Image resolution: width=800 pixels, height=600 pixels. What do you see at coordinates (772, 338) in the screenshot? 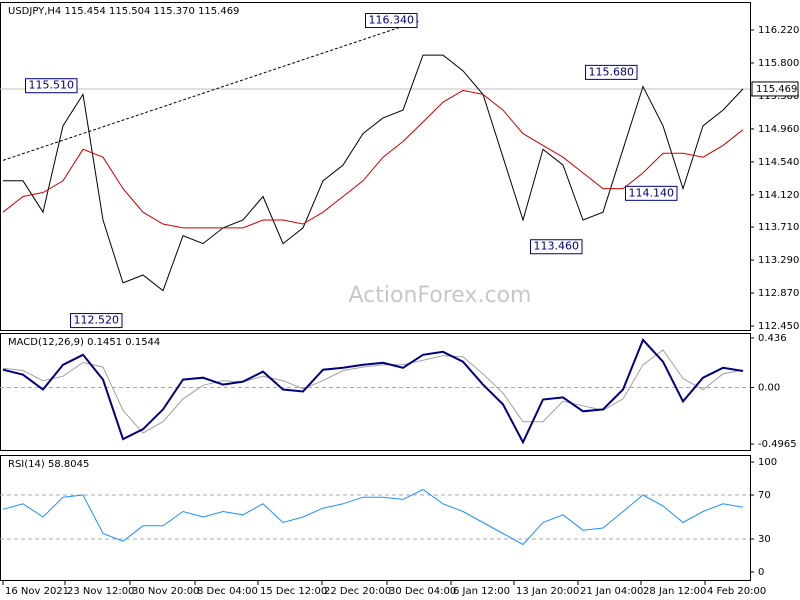
I see `y-tick-label: 0.436` at bounding box center [772, 338].